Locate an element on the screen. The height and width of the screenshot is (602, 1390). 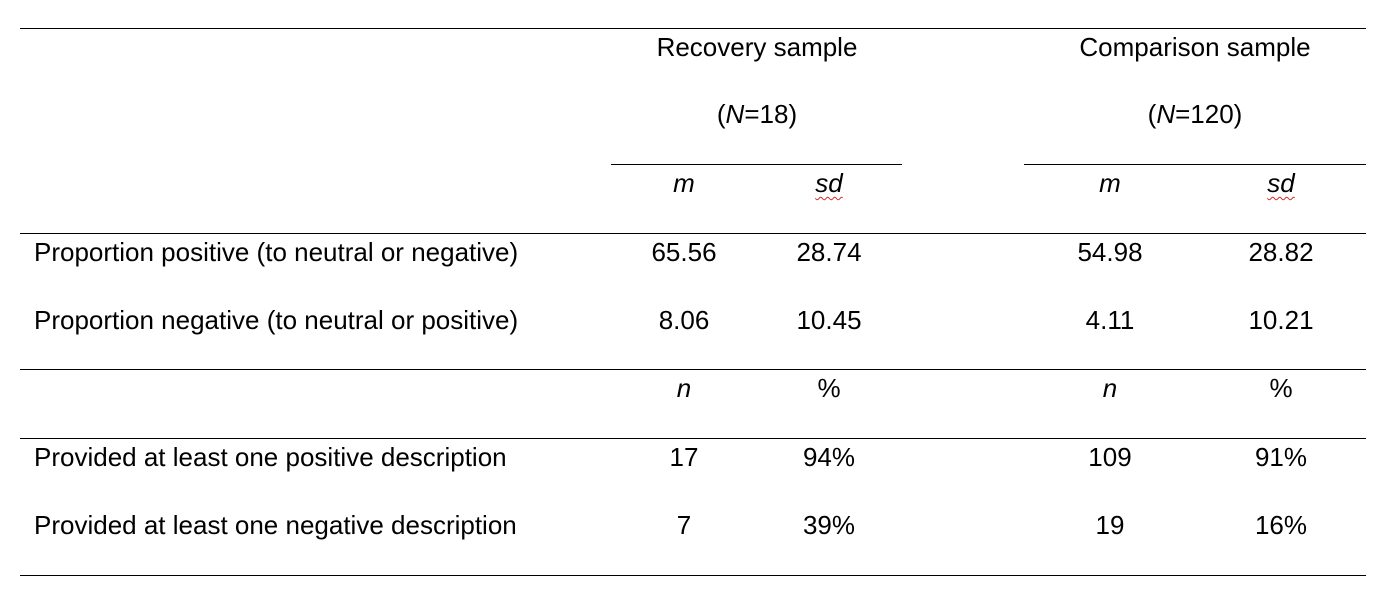
section-rule is located at coordinates (693, 369).